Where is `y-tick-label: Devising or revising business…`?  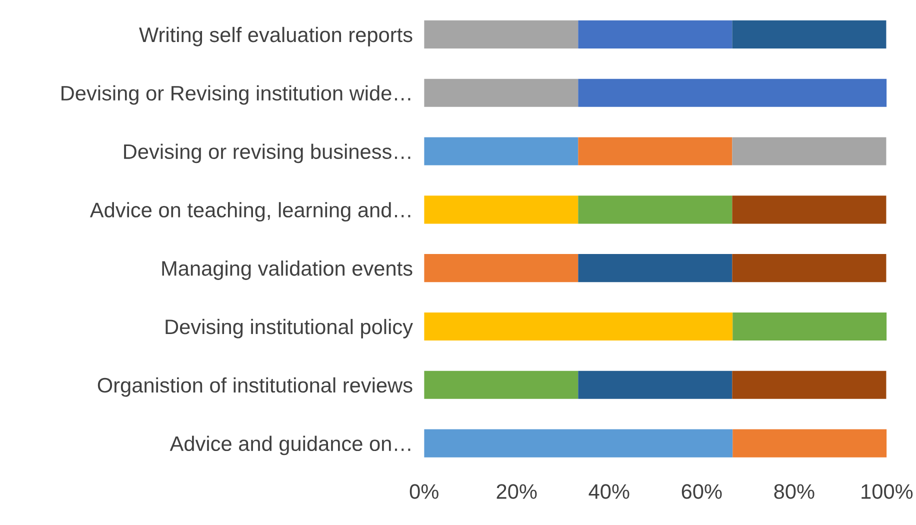 y-tick-label: Devising or revising business… is located at coordinates (267, 154).